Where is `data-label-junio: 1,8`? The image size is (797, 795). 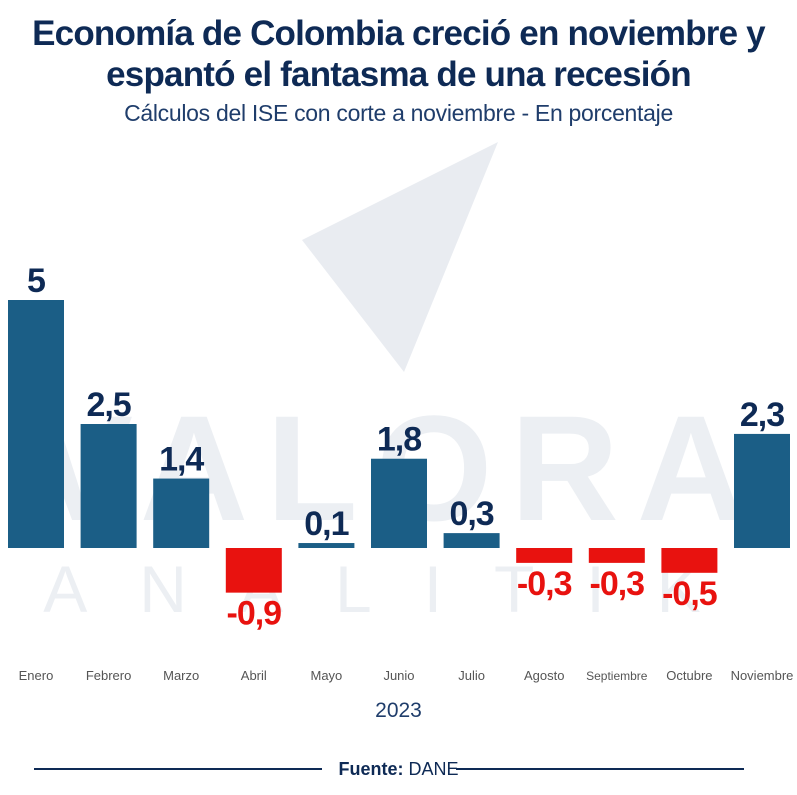 data-label-junio: 1,8 is located at coordinates (399, 440).